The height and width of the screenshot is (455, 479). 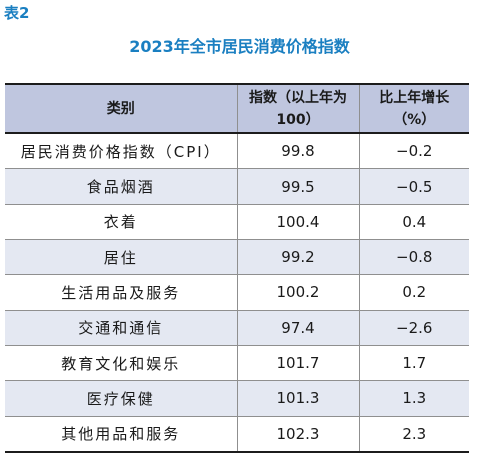 I want to click on table-row: 居民消费价格指数（CPI） 99.8 −0.2, so click(x=237, y=151).